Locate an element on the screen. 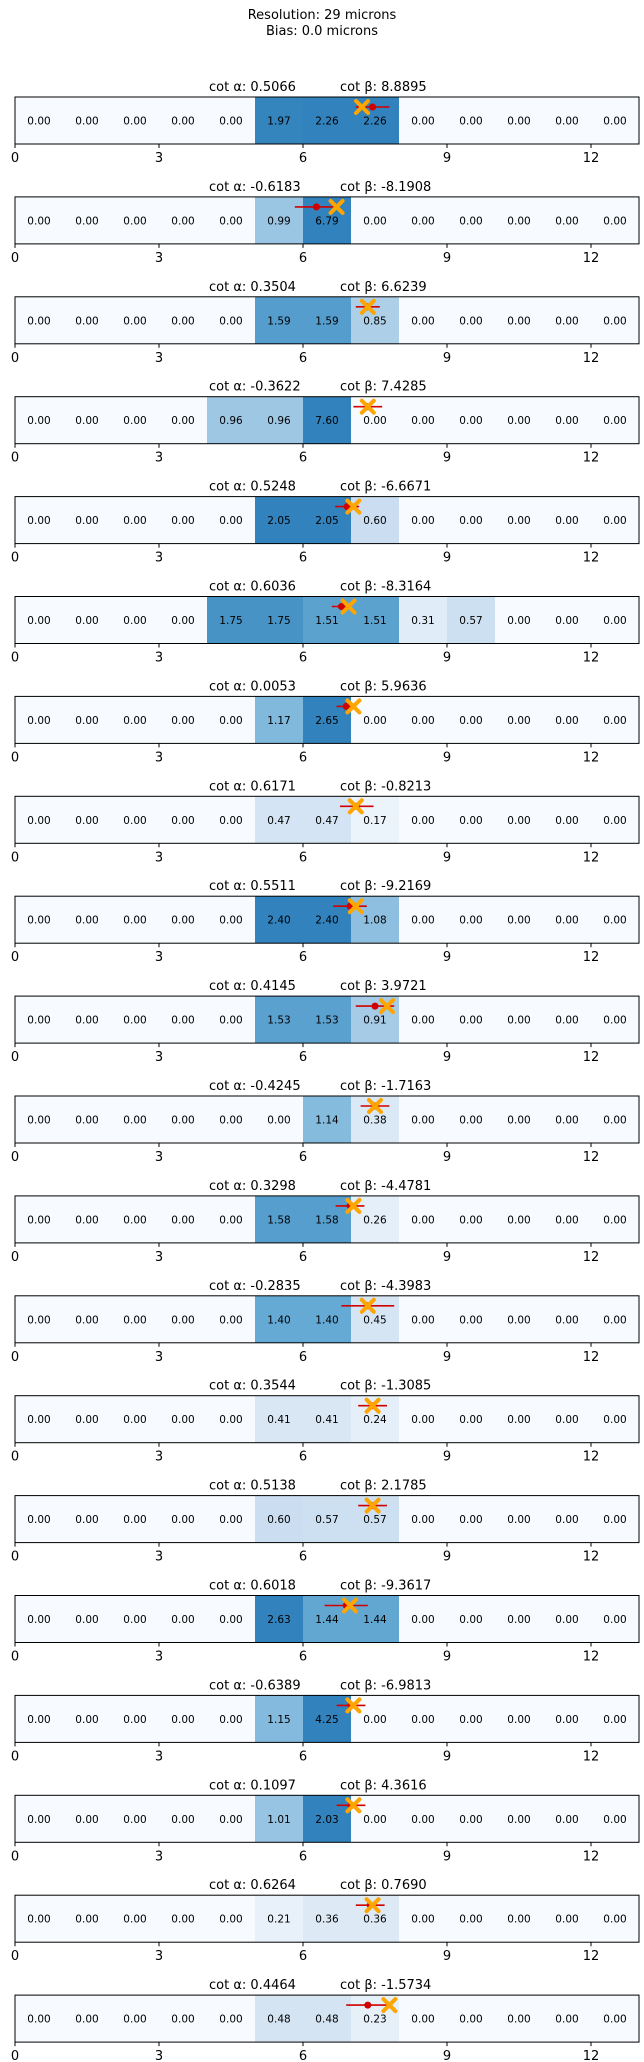  cot-beta-title: cot β: -4.4781 is located at coordinates (385, 1186).